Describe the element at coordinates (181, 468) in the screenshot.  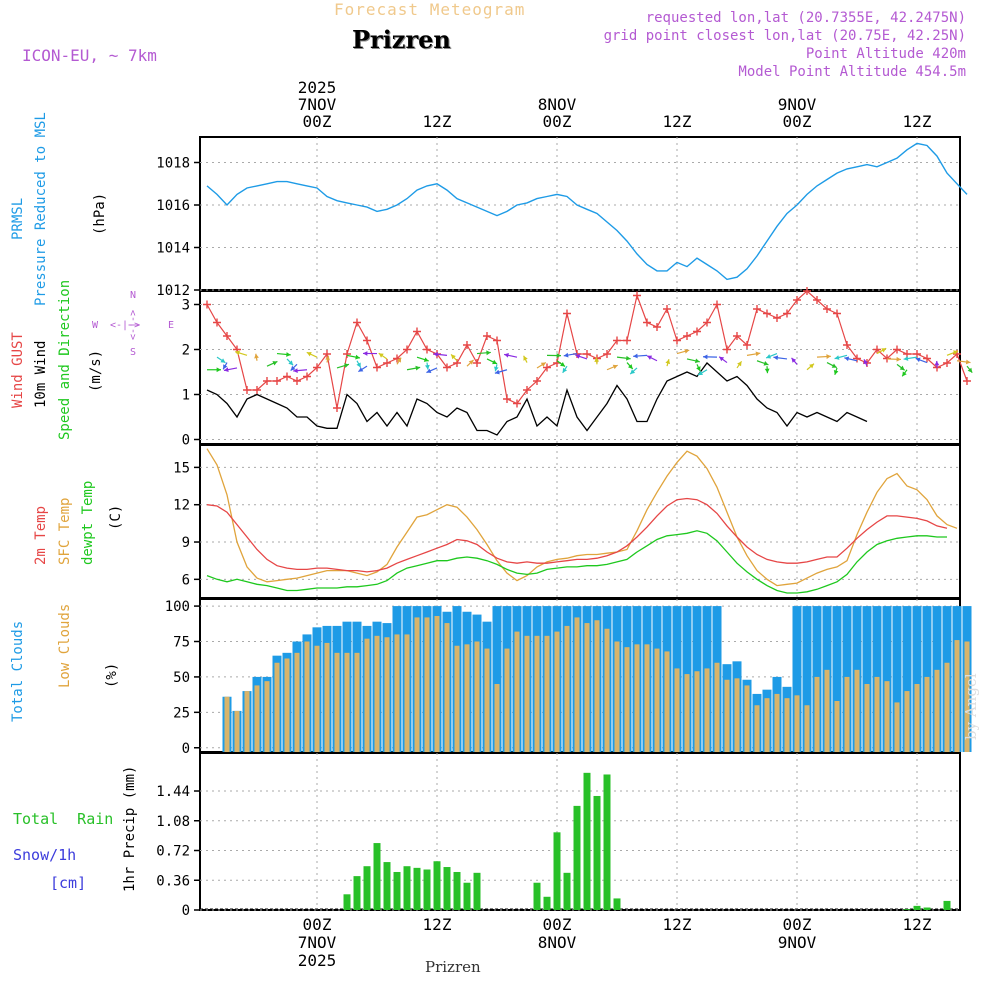
I see `ytick-label-2-3: 15` at that location.